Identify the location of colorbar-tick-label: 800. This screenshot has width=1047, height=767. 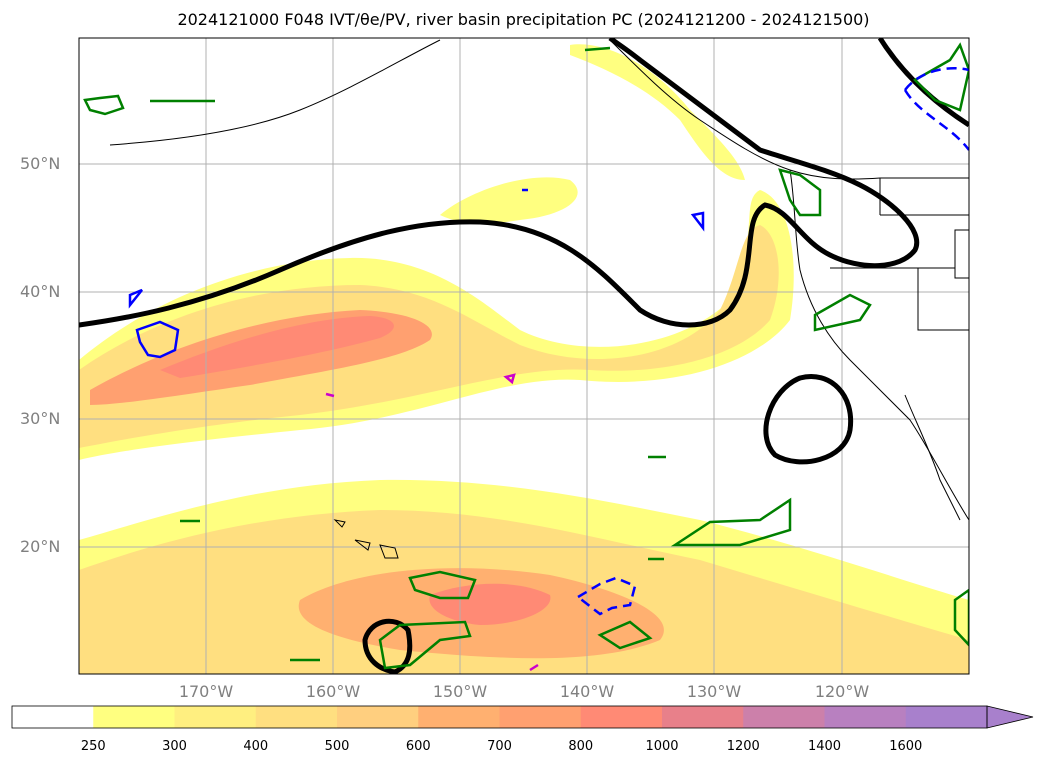
(581, 746).